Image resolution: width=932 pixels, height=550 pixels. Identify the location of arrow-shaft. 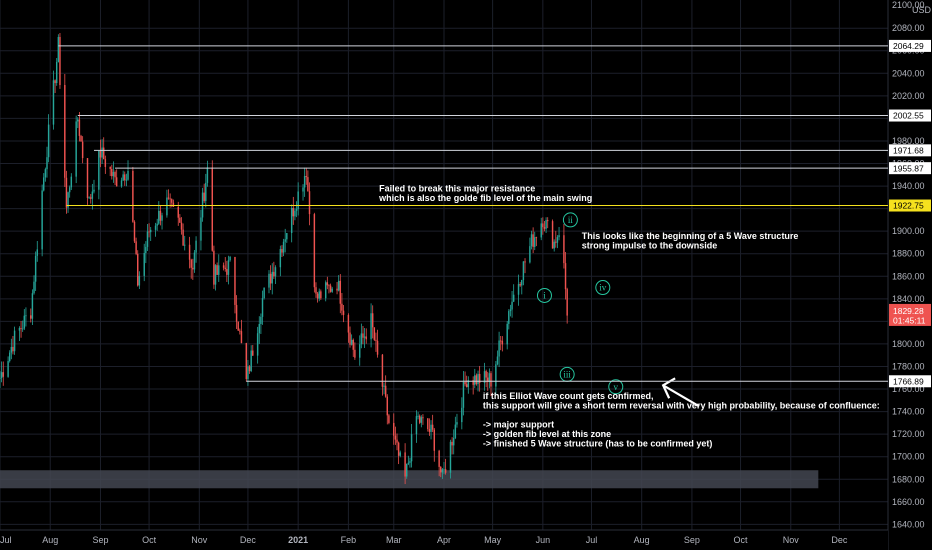
(681, 396).